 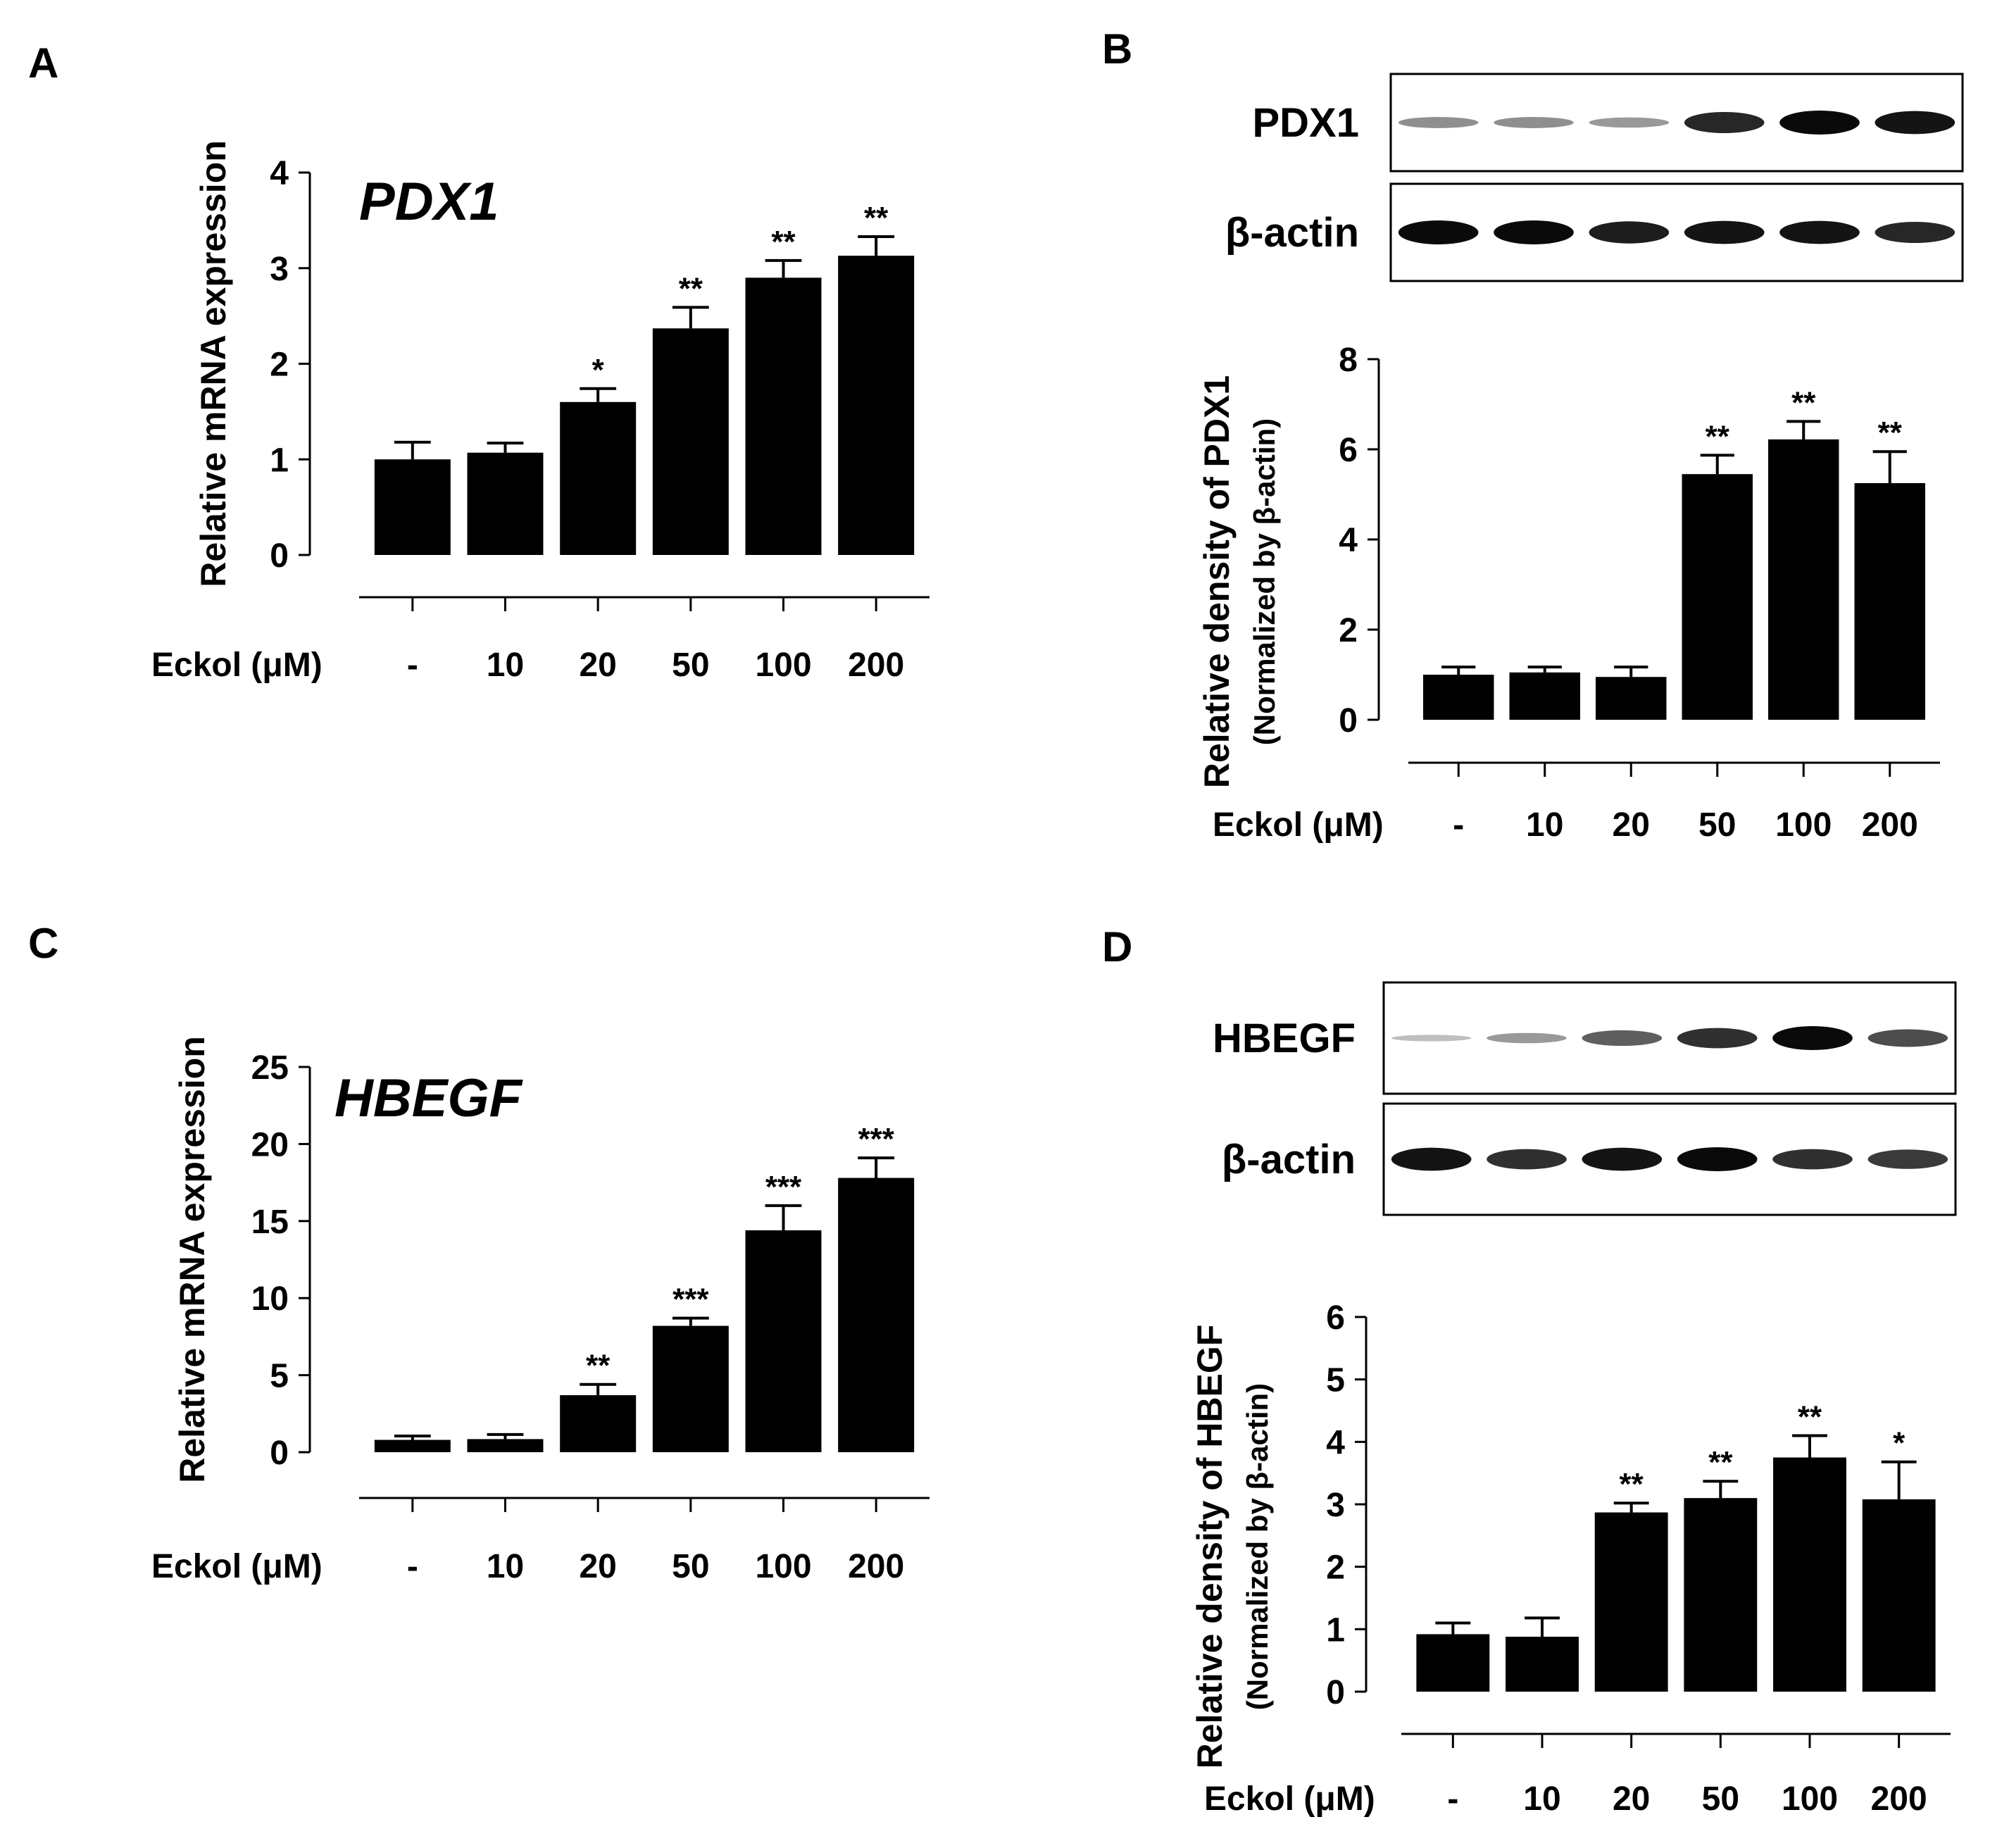 I want to click on blot-row: PDX1, so click(x=1608, y=123).